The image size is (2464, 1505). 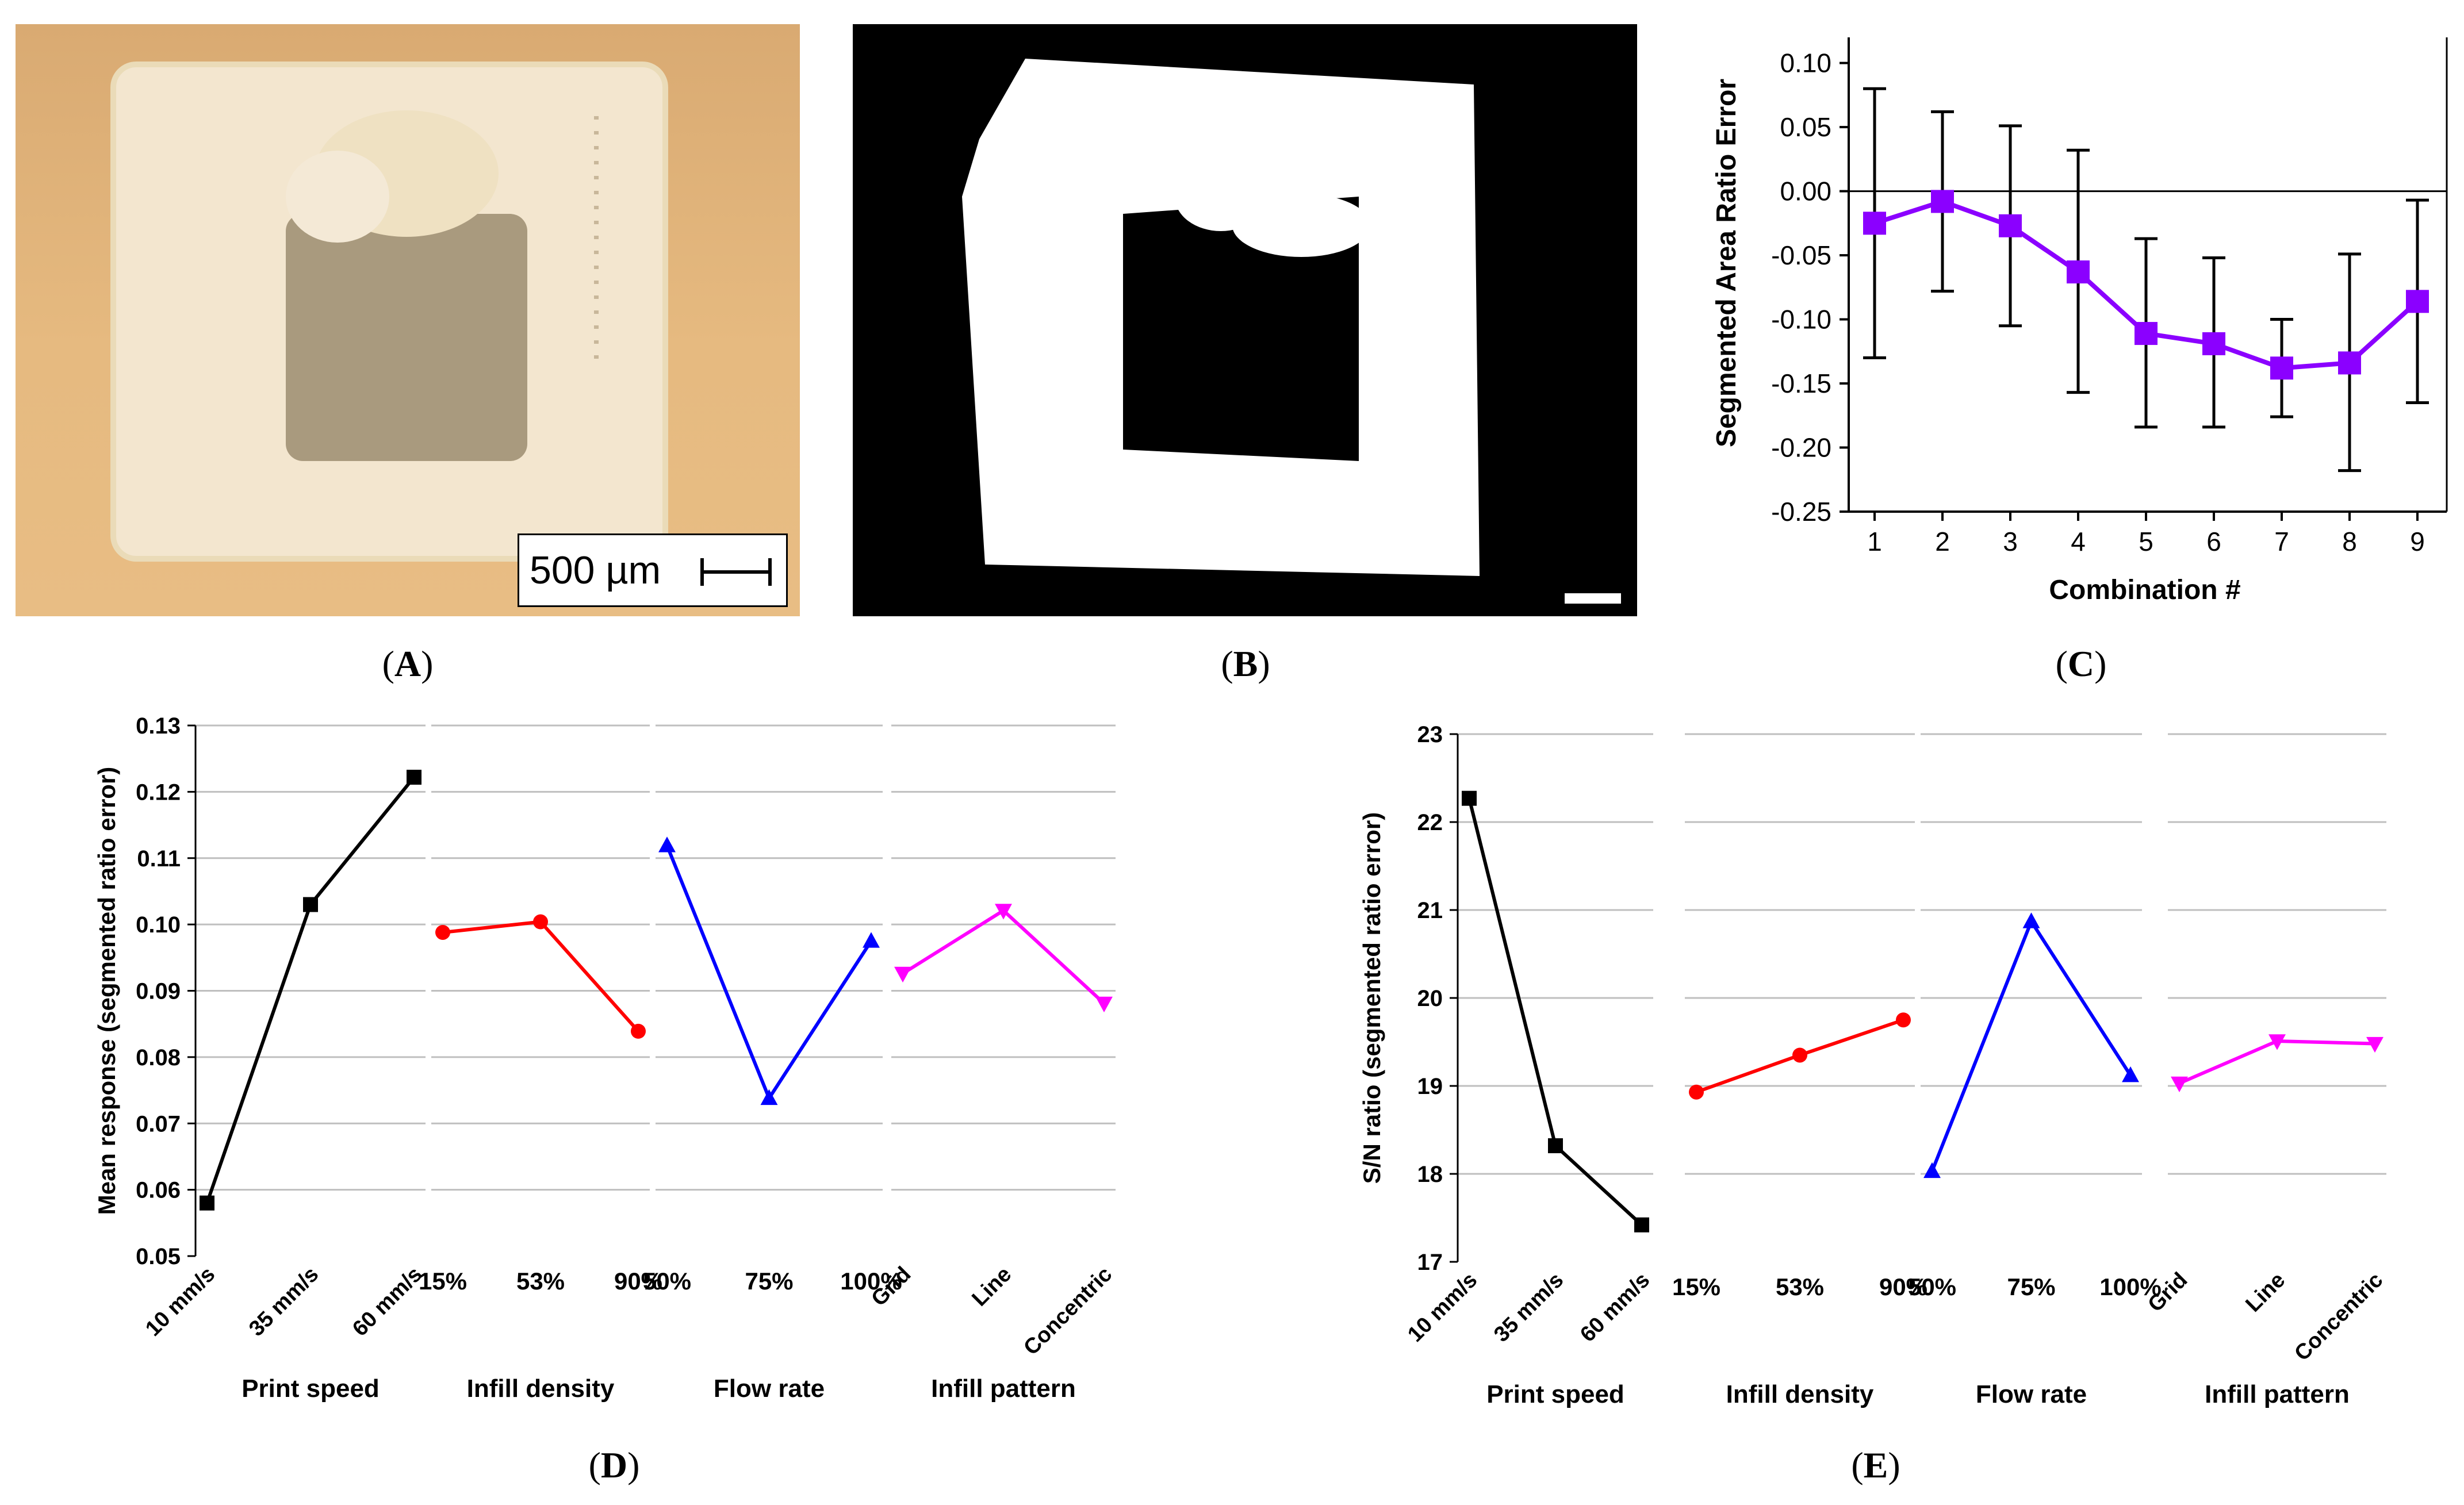 I want to click on level-label: 60 mm/s, so click(x=1615, y=1307).